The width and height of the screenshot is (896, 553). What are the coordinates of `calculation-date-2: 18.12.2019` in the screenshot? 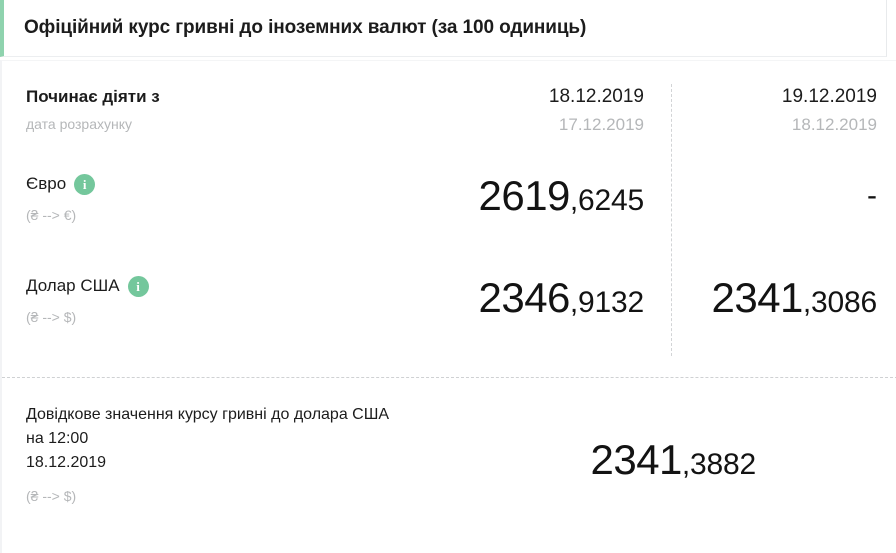 It's located at (834, 124).